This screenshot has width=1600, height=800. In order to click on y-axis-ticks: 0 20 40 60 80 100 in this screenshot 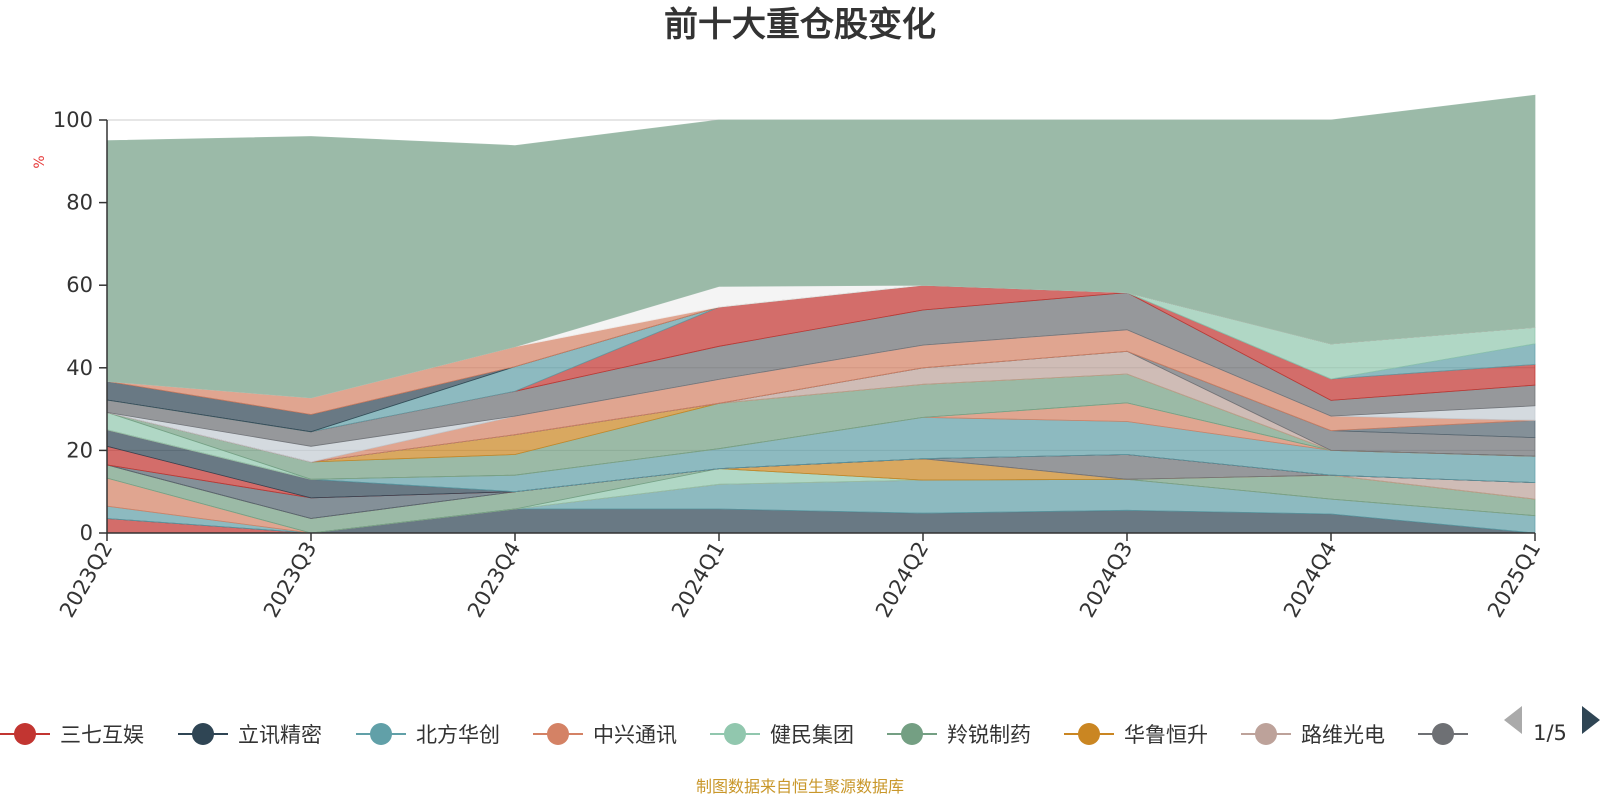, I will do `click(80, 326)`.